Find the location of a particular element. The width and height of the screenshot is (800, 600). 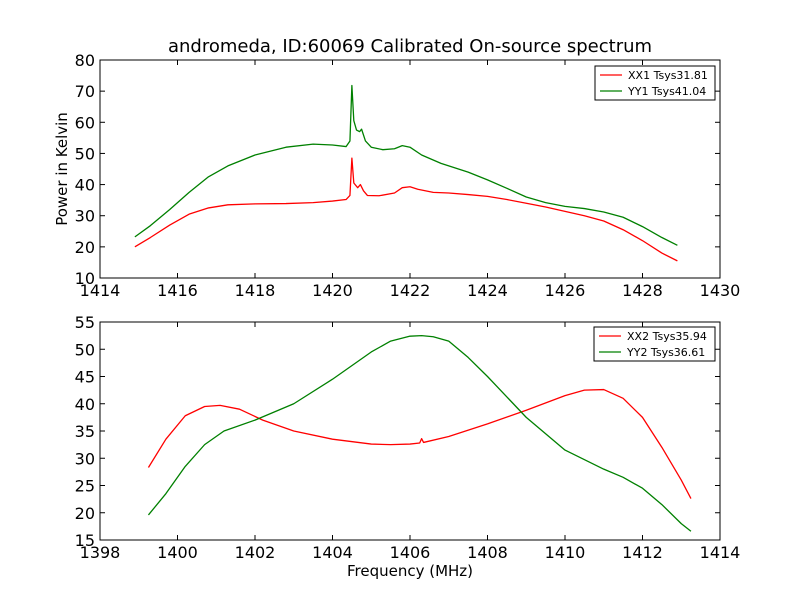

top-x-tick-label: 1414 is located at coordinates (100, 290).